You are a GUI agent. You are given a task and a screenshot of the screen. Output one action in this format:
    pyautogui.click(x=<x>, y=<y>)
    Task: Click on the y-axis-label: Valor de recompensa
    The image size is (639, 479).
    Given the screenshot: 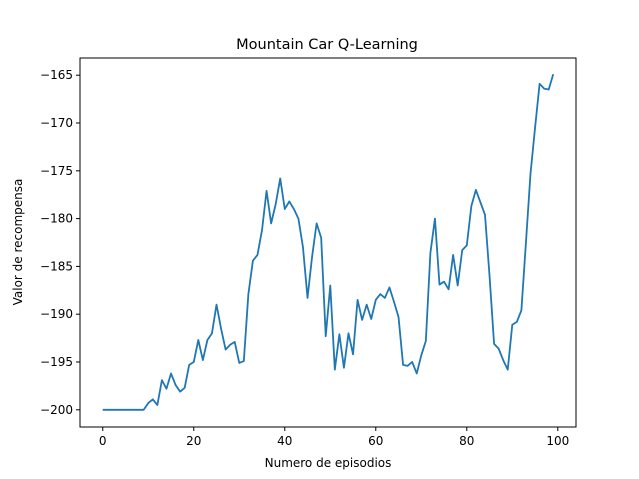 What is the action you would take?
    pyautogui.click(x=18, y=242)
    